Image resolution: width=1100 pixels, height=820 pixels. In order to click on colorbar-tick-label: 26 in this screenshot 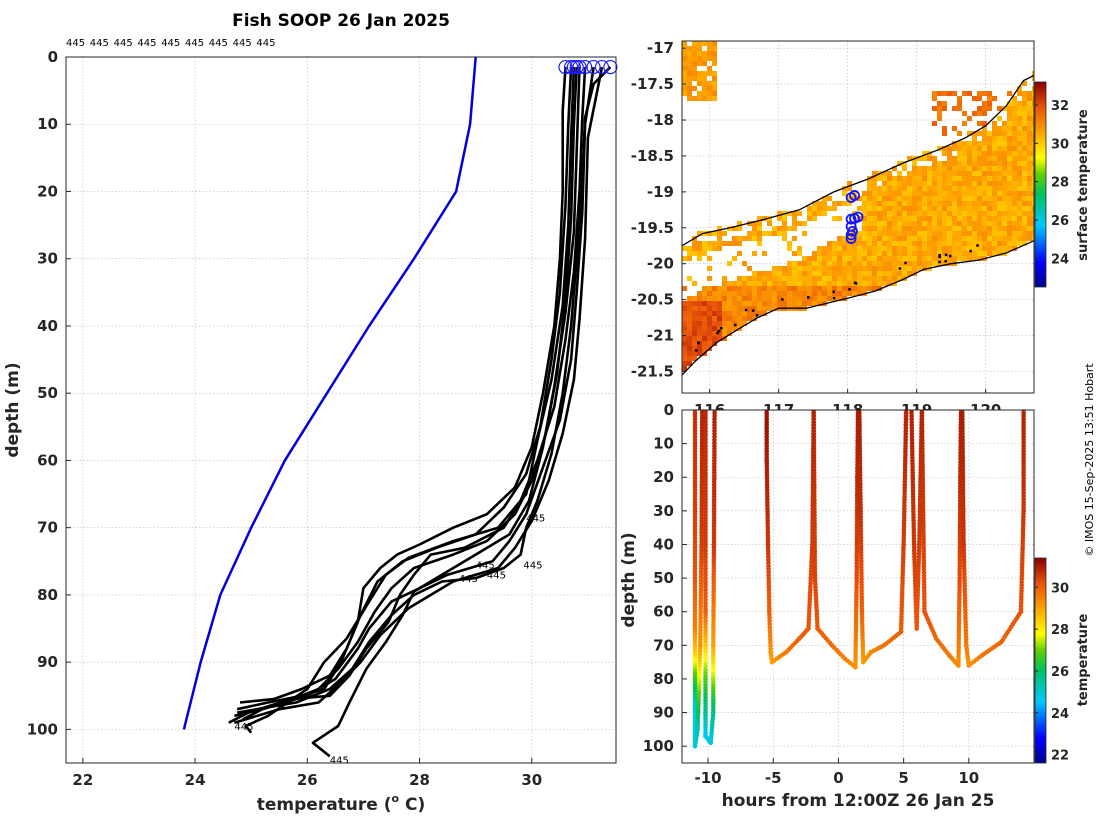, I will do `click(1060, 672)`.